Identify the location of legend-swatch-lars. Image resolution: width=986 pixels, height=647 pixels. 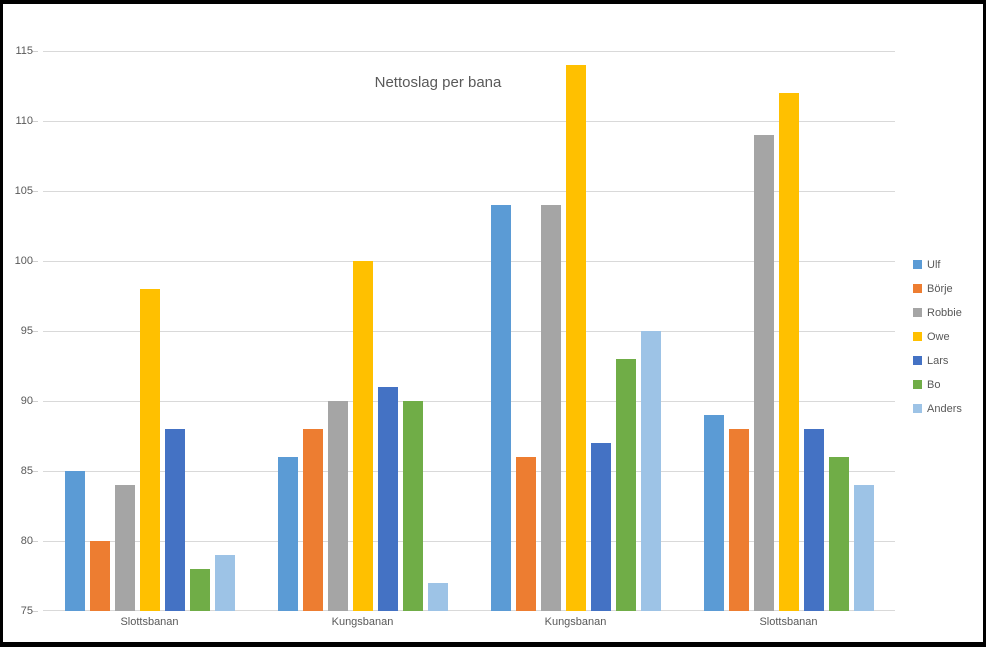
(917, 360).